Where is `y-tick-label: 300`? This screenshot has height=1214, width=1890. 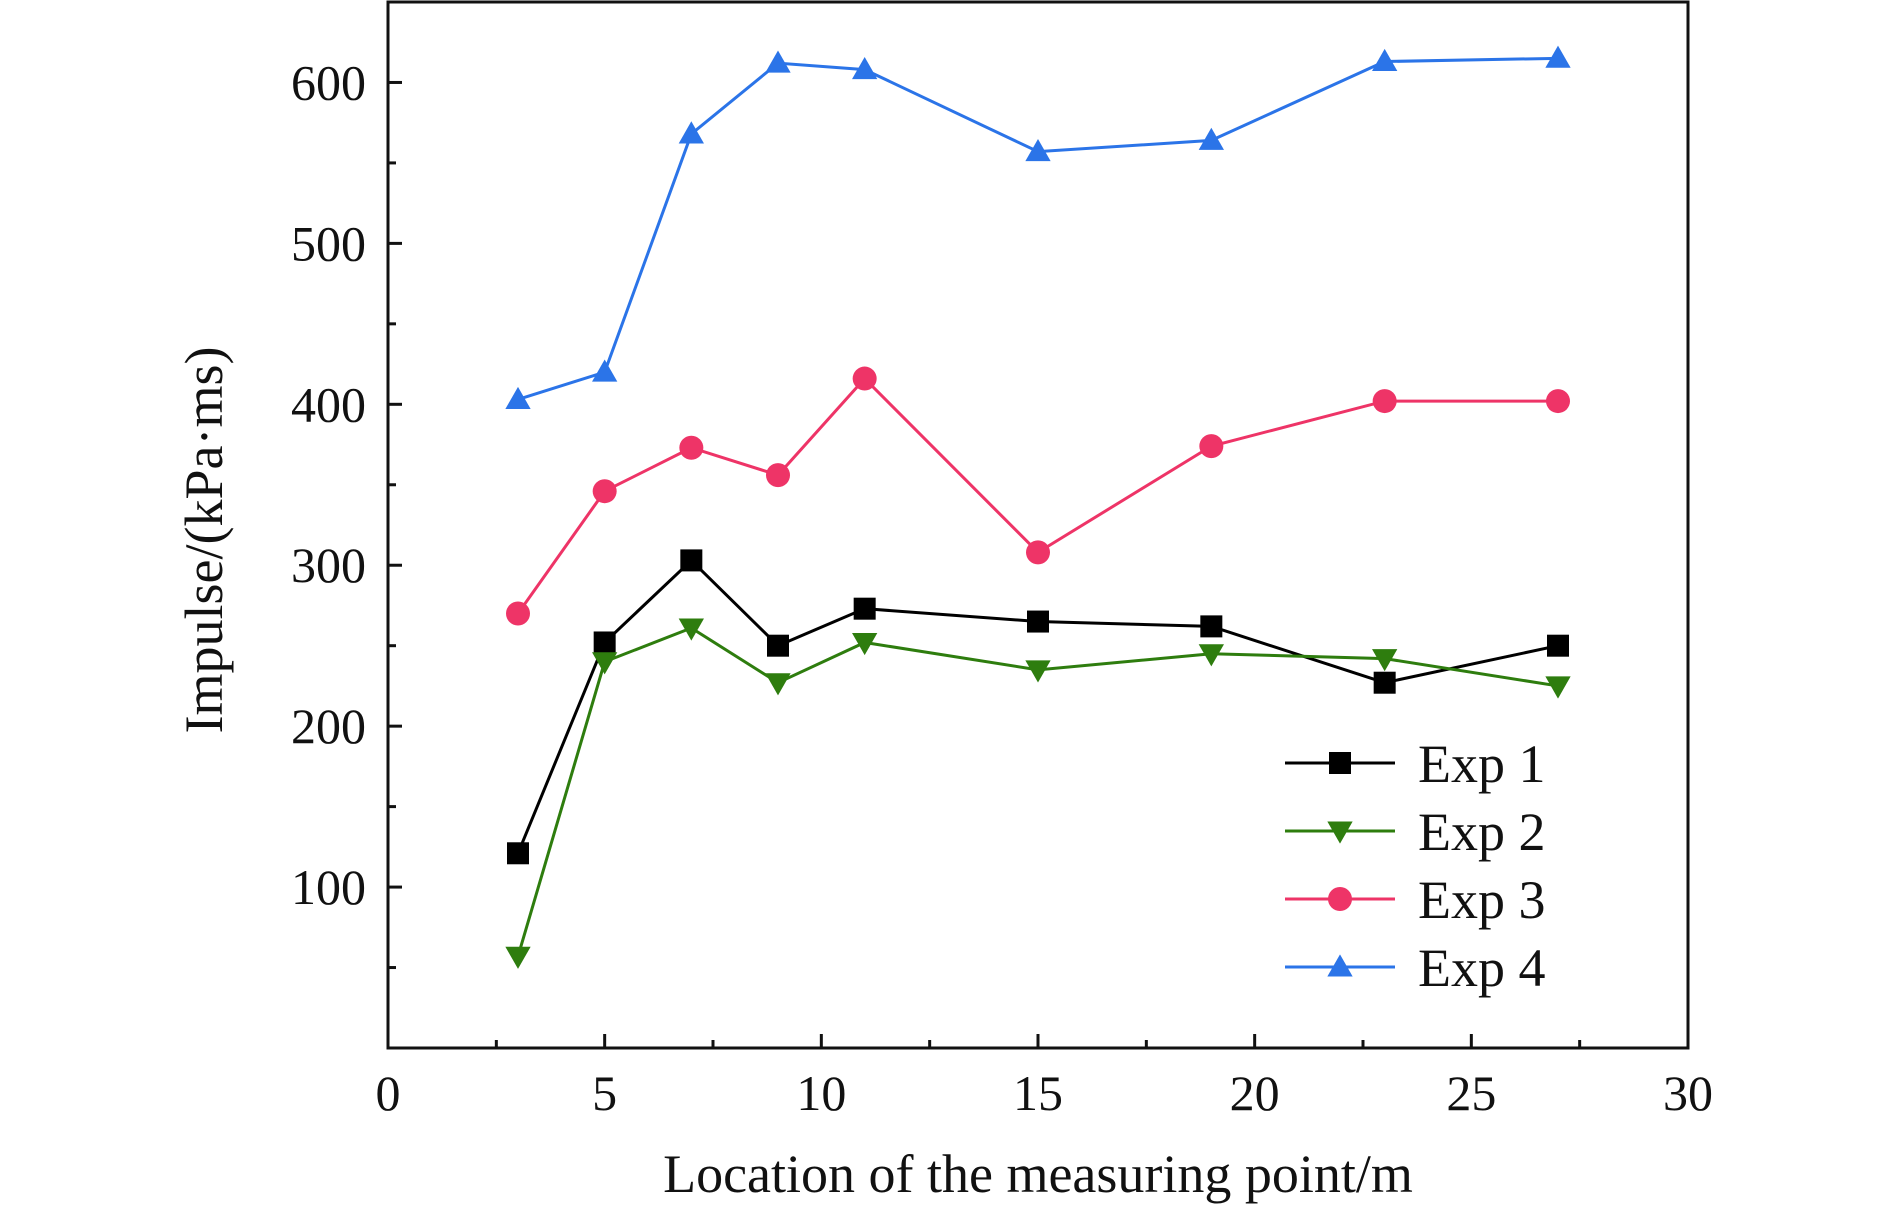
y-tick-label: 300 is located at coordinates (328, 565).